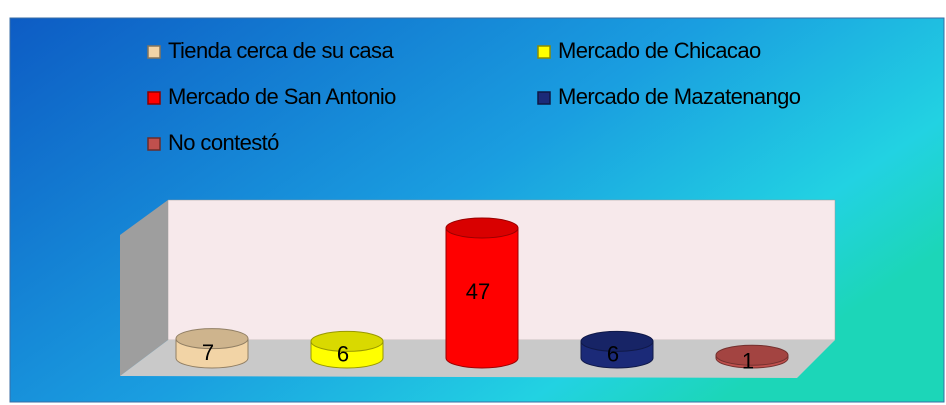  Describe the element at coordinates (208, 352) in the screenshot. I see `data-label: 7` at that location.